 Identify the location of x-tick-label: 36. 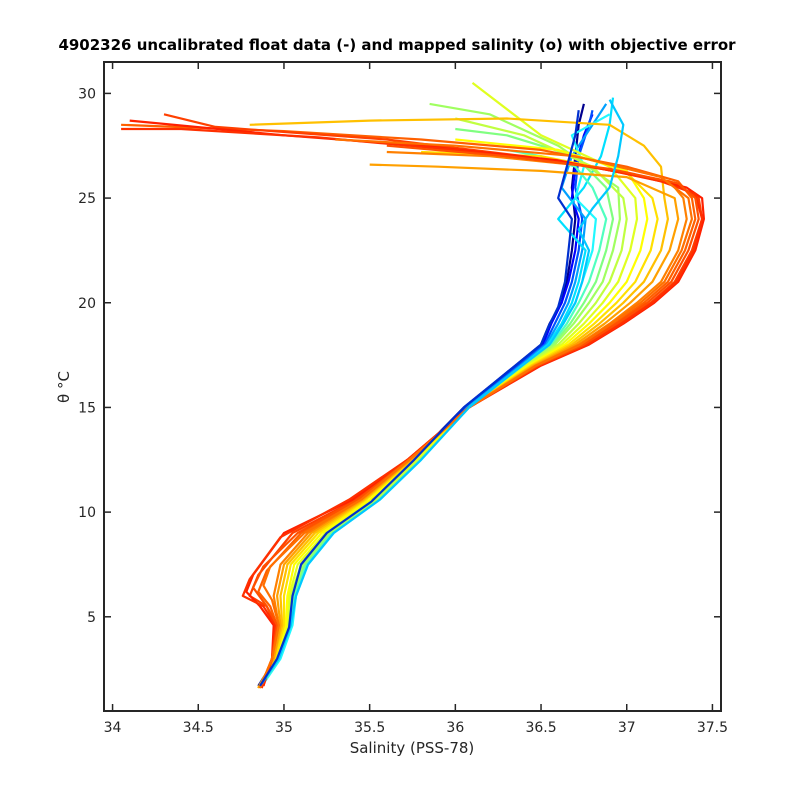
(455, 728).